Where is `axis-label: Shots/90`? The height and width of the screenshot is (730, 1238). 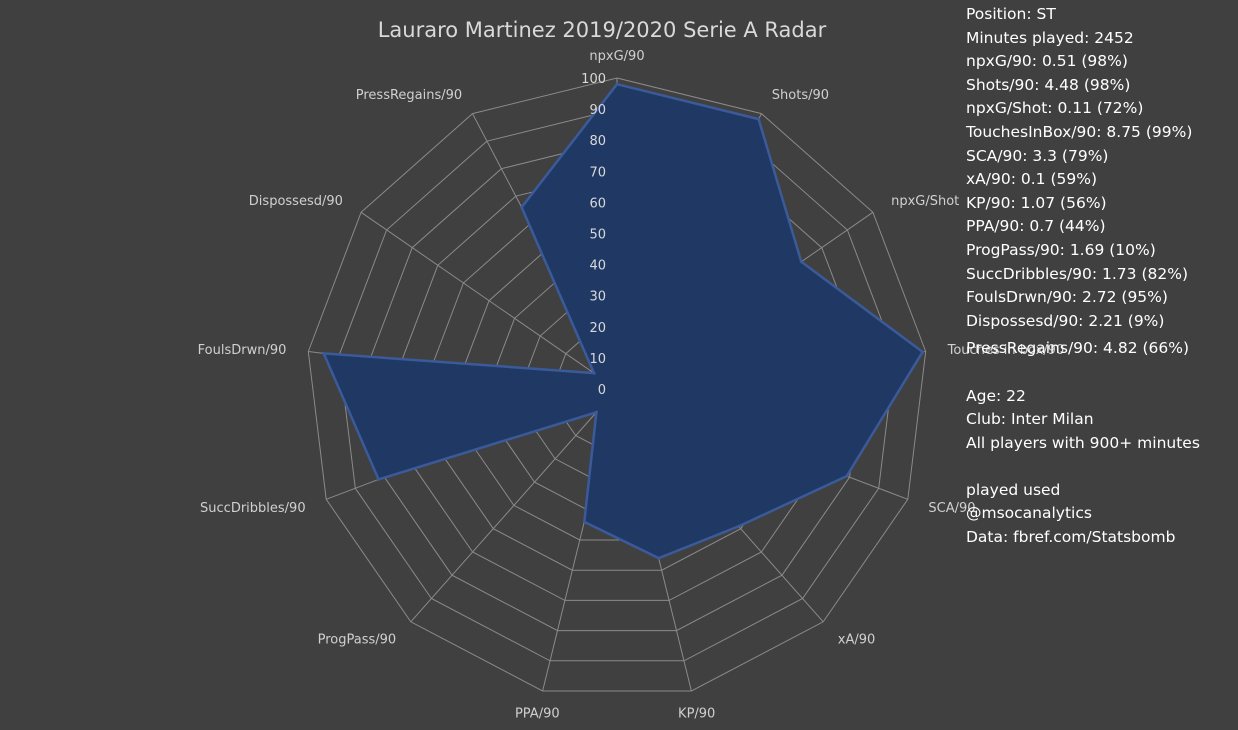 axis-label: Shots/90 is located at coordinates (800, 95).